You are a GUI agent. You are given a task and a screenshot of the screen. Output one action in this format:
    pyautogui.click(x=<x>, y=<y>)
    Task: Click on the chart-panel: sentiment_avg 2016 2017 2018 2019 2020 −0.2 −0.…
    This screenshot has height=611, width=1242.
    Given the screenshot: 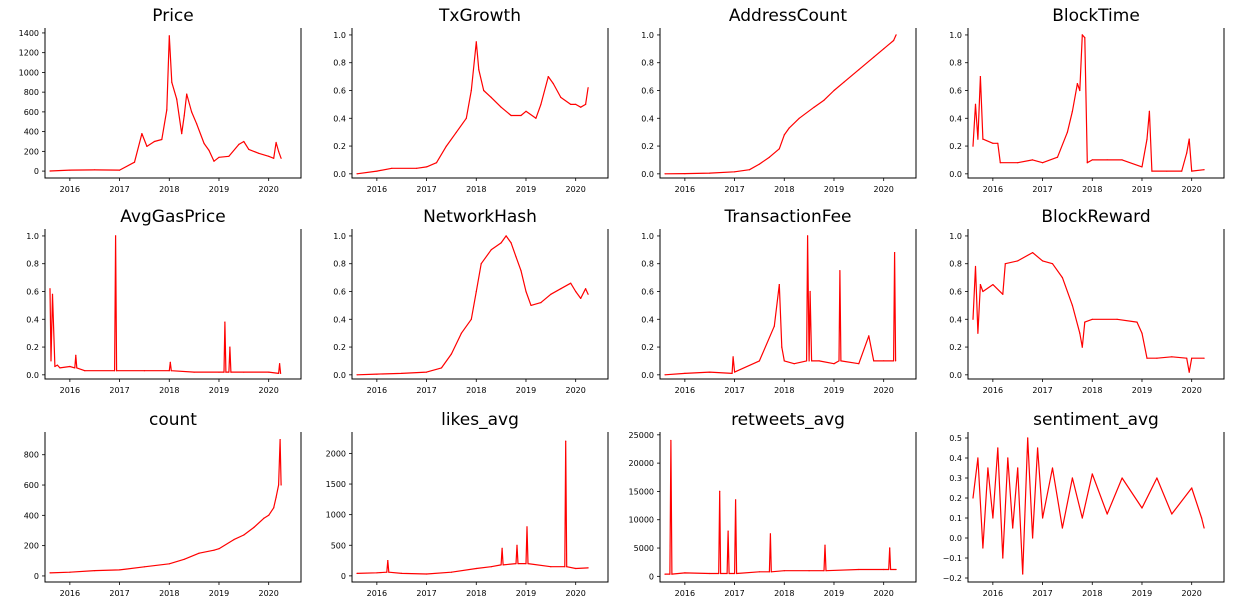 What is the action you would take?
    pyautogui.click(x=1084, y=504)
    